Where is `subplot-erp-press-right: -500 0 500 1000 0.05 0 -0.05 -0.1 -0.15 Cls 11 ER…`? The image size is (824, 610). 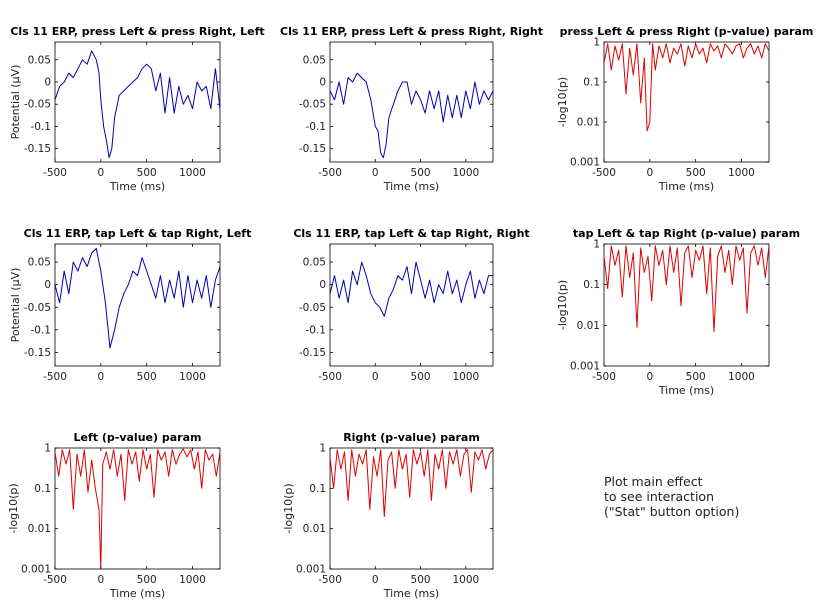 subplot-erp-press-right: -500 0 500 1000 0.05 0 -0.05 -0.1 -0.15 Cls 11 ER… is located at coordinates (411, 109).